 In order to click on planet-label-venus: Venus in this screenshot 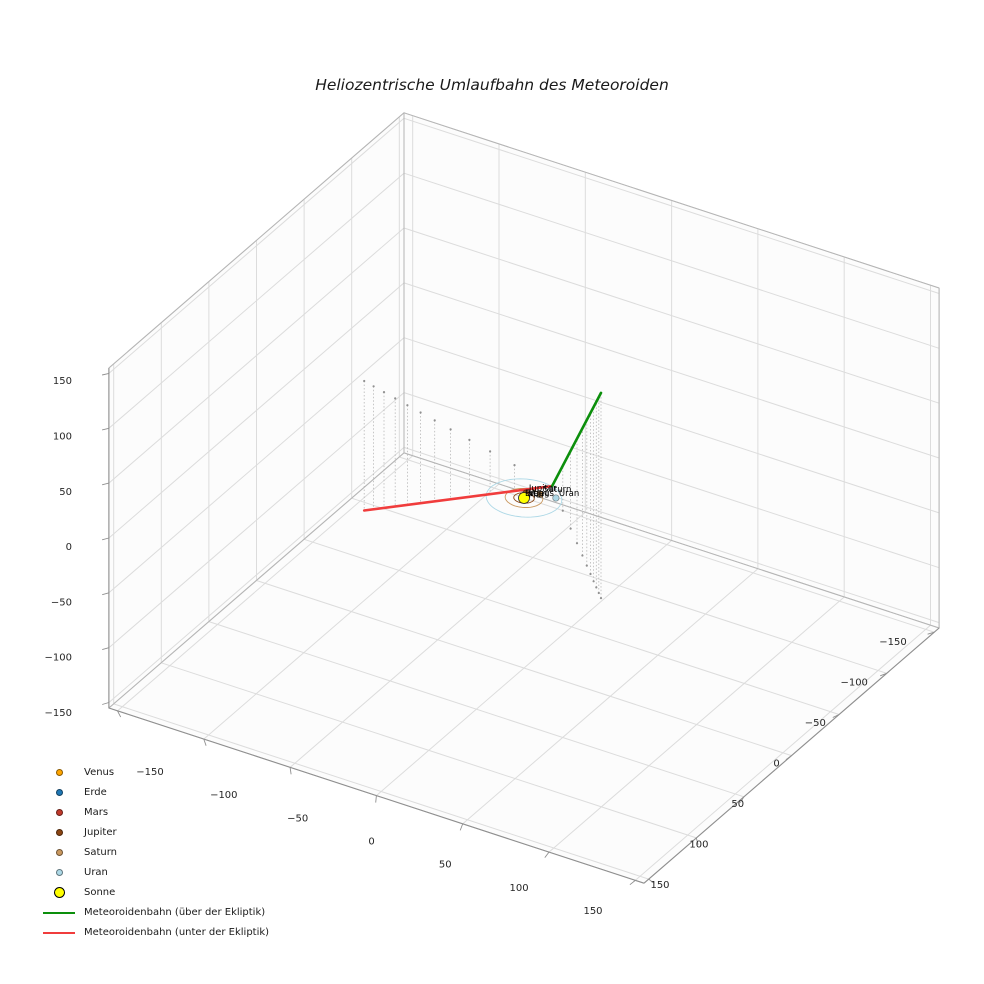, I will do `click(541, 494)`.